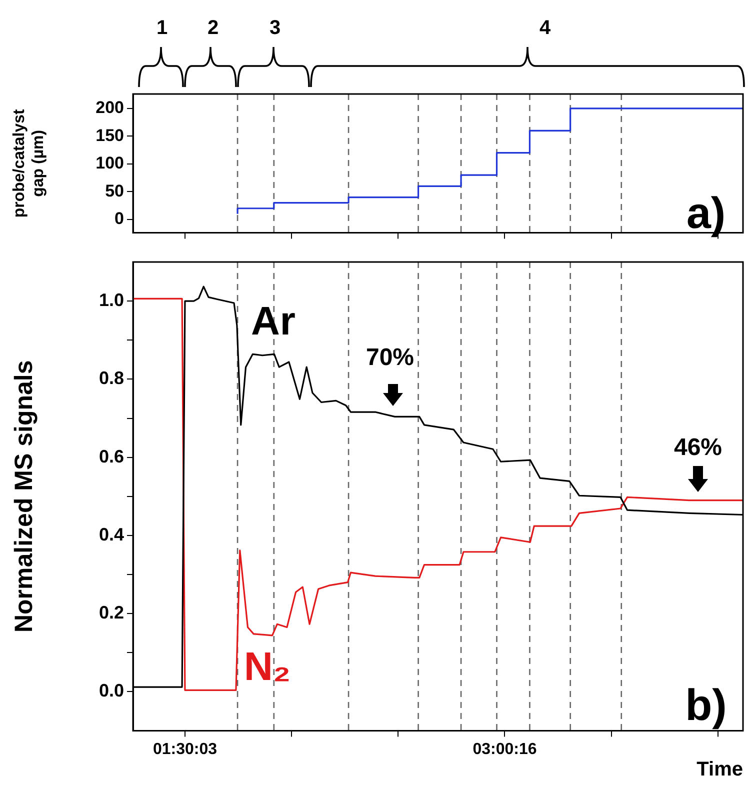 This screenshot has width=755, height=788. What do you see at coordinates (111, 456) in the screenshot?
I see `y-tick-label: 0.6` at bounding box center [111, 456].